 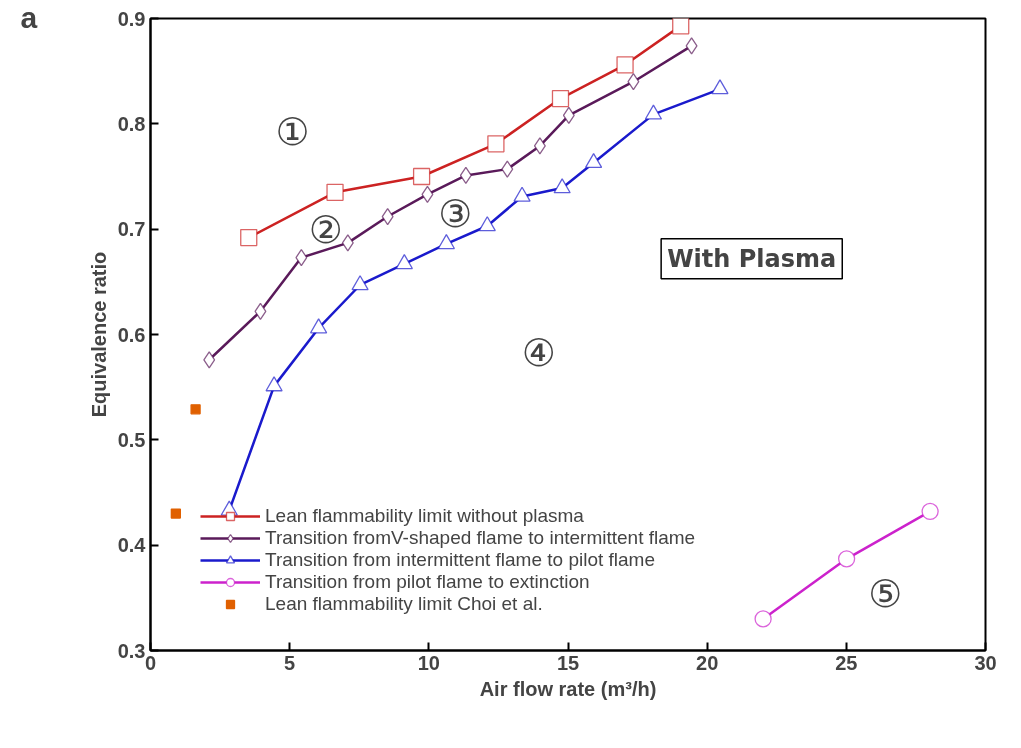 What do you see at coordinates (131, 439) in the screenshot?
I see `y-tick-label: 0.5` at bounding box center [131, 439].